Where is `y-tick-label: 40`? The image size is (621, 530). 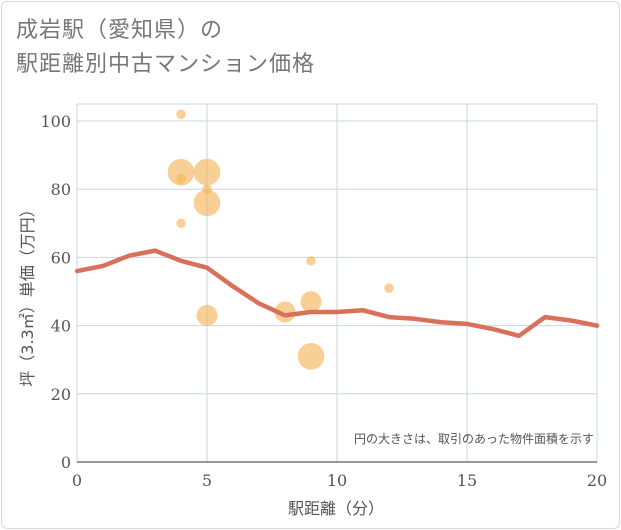 y-tick-label: 40 is located at coordinates (61, 326).